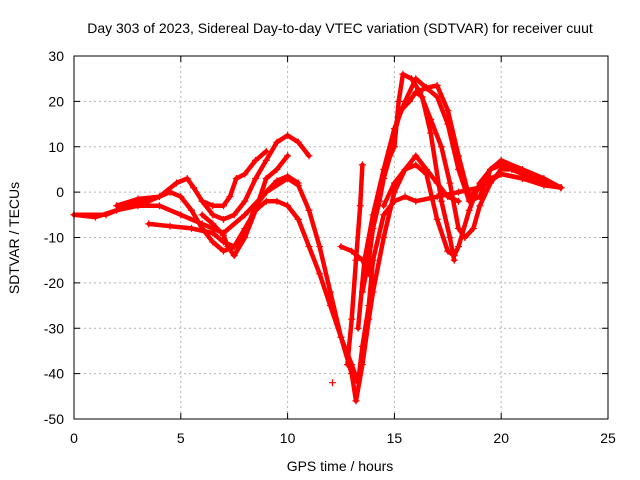 This screenshot has width=640, height=480. Describe the element at coordinates (56, 56) in the screenshot. I see `y-tick-label: 30` at that location.